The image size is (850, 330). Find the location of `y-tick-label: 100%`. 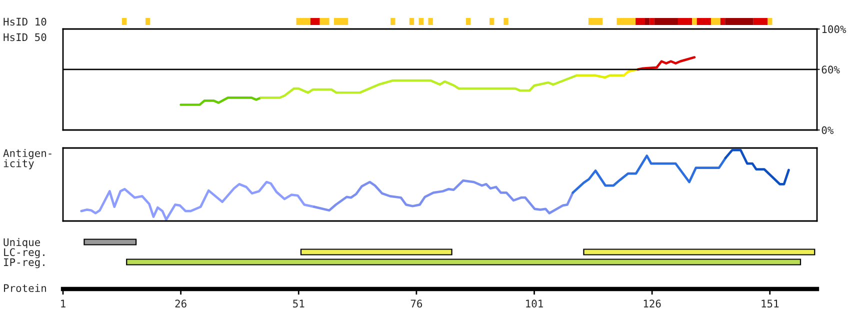

y-tick-label: 100% is located at coordinates (834, 29).